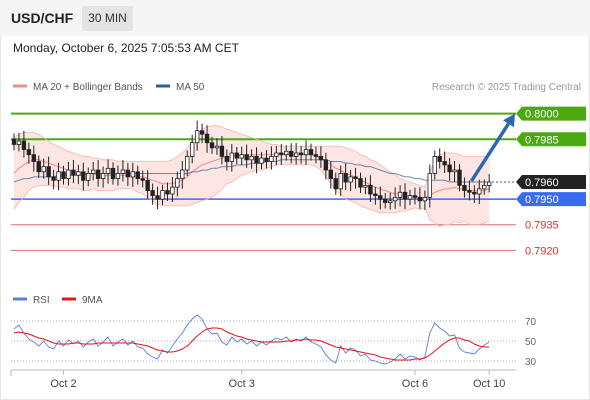 The width and height of the screenshot is (590, 400). What do you see at coordinates (506, 87) in the screenshot?
I see `research-credit: Research © 2025 Trading Central` at bounding box center [506, 87].